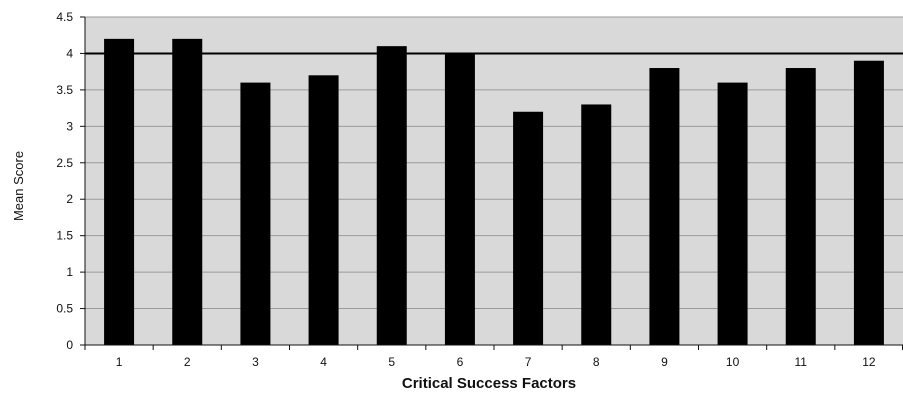 The image size is (903, 394). What do you see at coordinates (69, 272) in the screenshot?
I see `y-tick-label: 1` at bounding box center [69, 272].